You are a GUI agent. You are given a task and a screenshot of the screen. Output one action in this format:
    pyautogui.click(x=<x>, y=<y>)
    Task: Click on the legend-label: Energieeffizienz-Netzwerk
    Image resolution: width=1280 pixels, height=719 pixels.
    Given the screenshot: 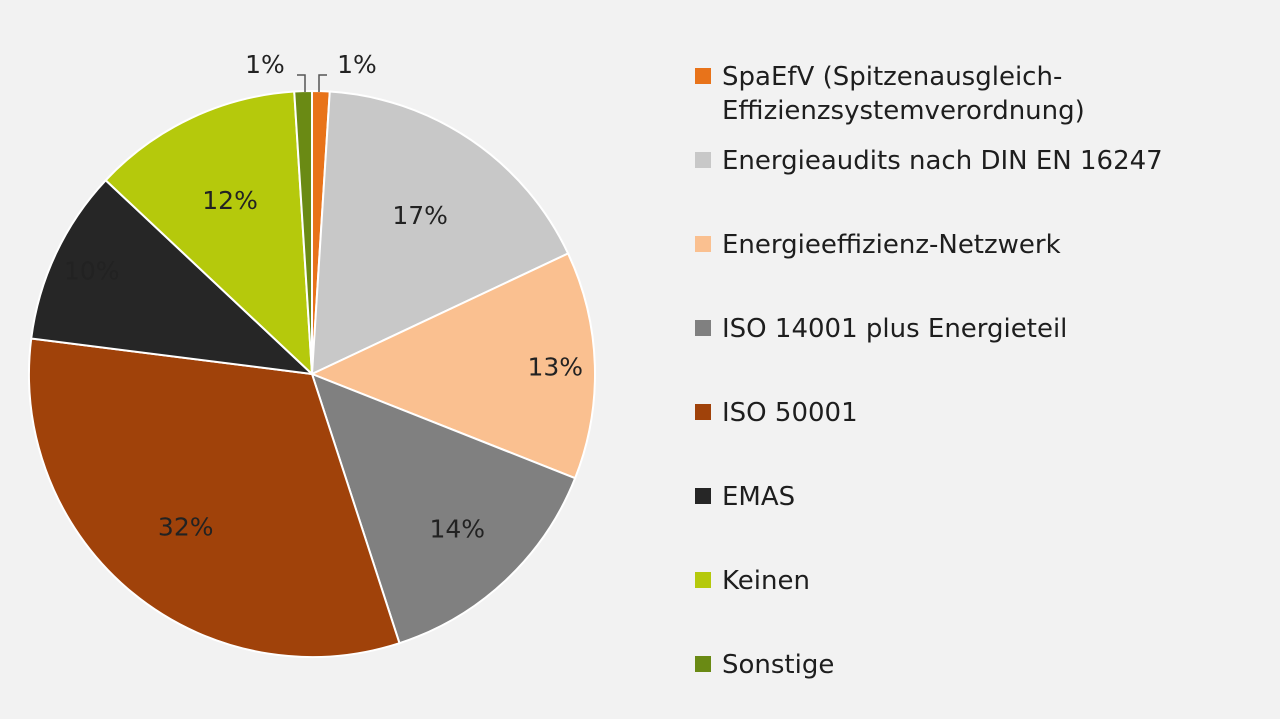 What is the action you would take?
    pyautogui.click(x=891, y=245)
    